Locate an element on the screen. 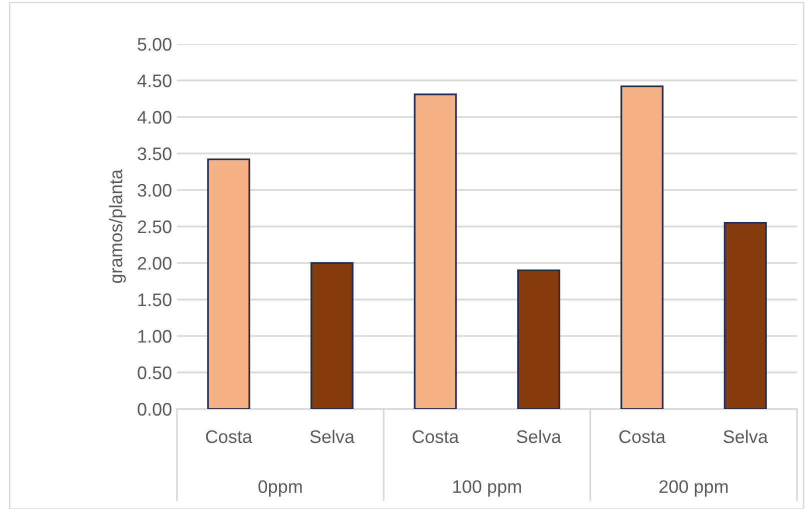  y-tick-label: 4.00 is located at coordinates (154, 117).